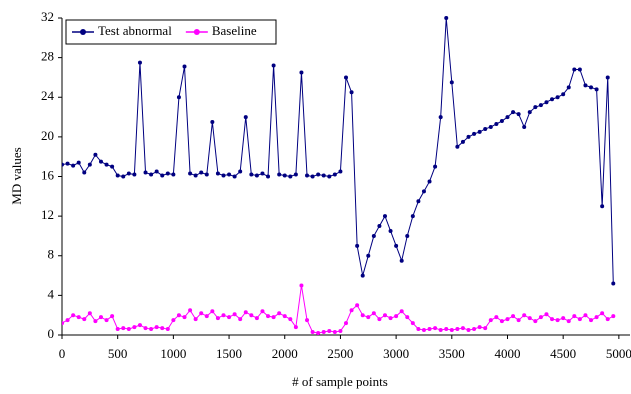 This screenshot has width=631, height=394. What do you see at coordinates (396, 353) in the screenshot?
I see `x-tick-label: 3000` at bounding box center [396, 353].